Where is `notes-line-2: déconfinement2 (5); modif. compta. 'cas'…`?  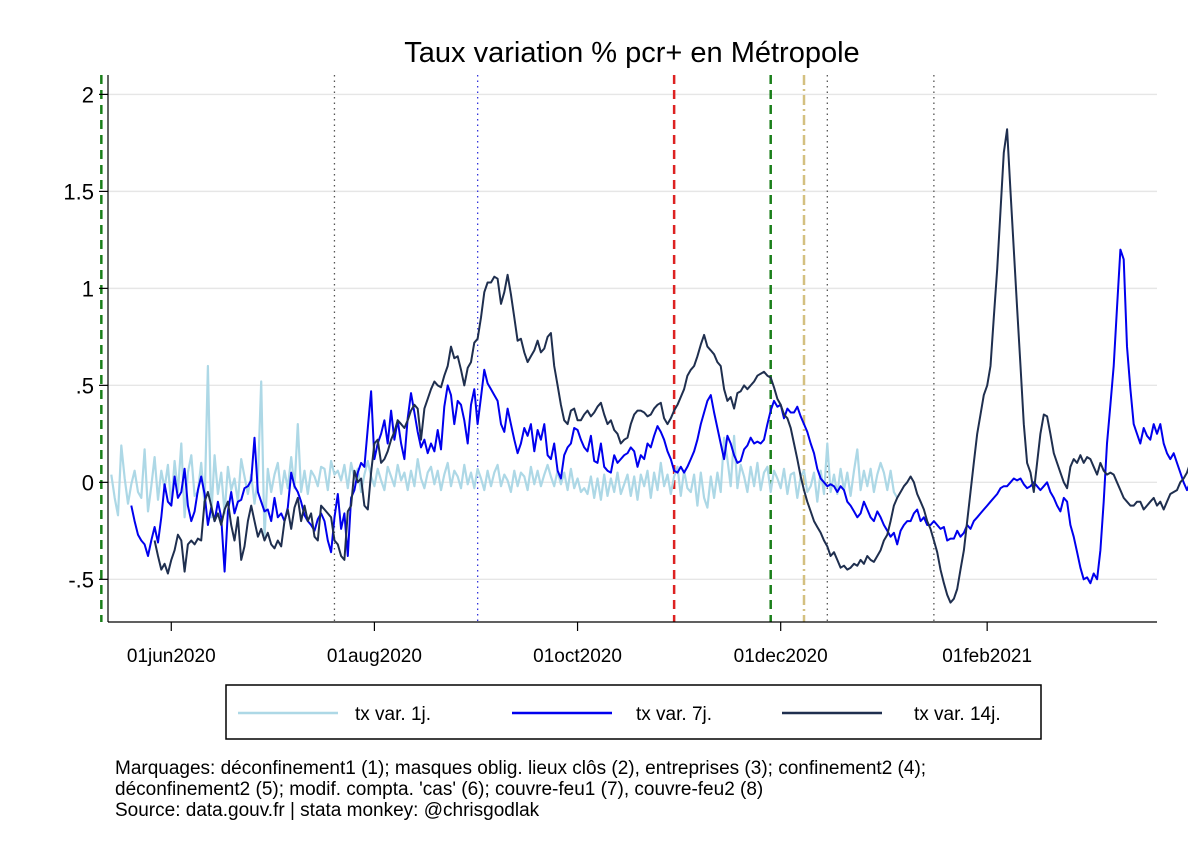
notes-line-2: déconfinement2 (5); modif. compta. 'cas'… is located at coordinates (439, 789).